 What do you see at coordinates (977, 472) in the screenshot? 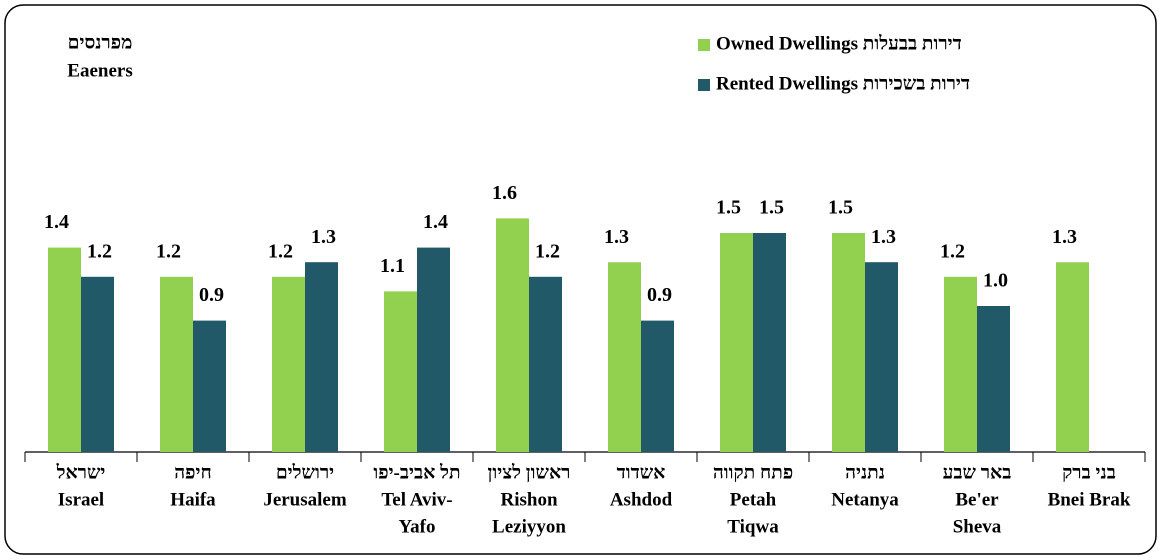
I see `x-tick-label: באר שבע` at bounding box center [977, 472].